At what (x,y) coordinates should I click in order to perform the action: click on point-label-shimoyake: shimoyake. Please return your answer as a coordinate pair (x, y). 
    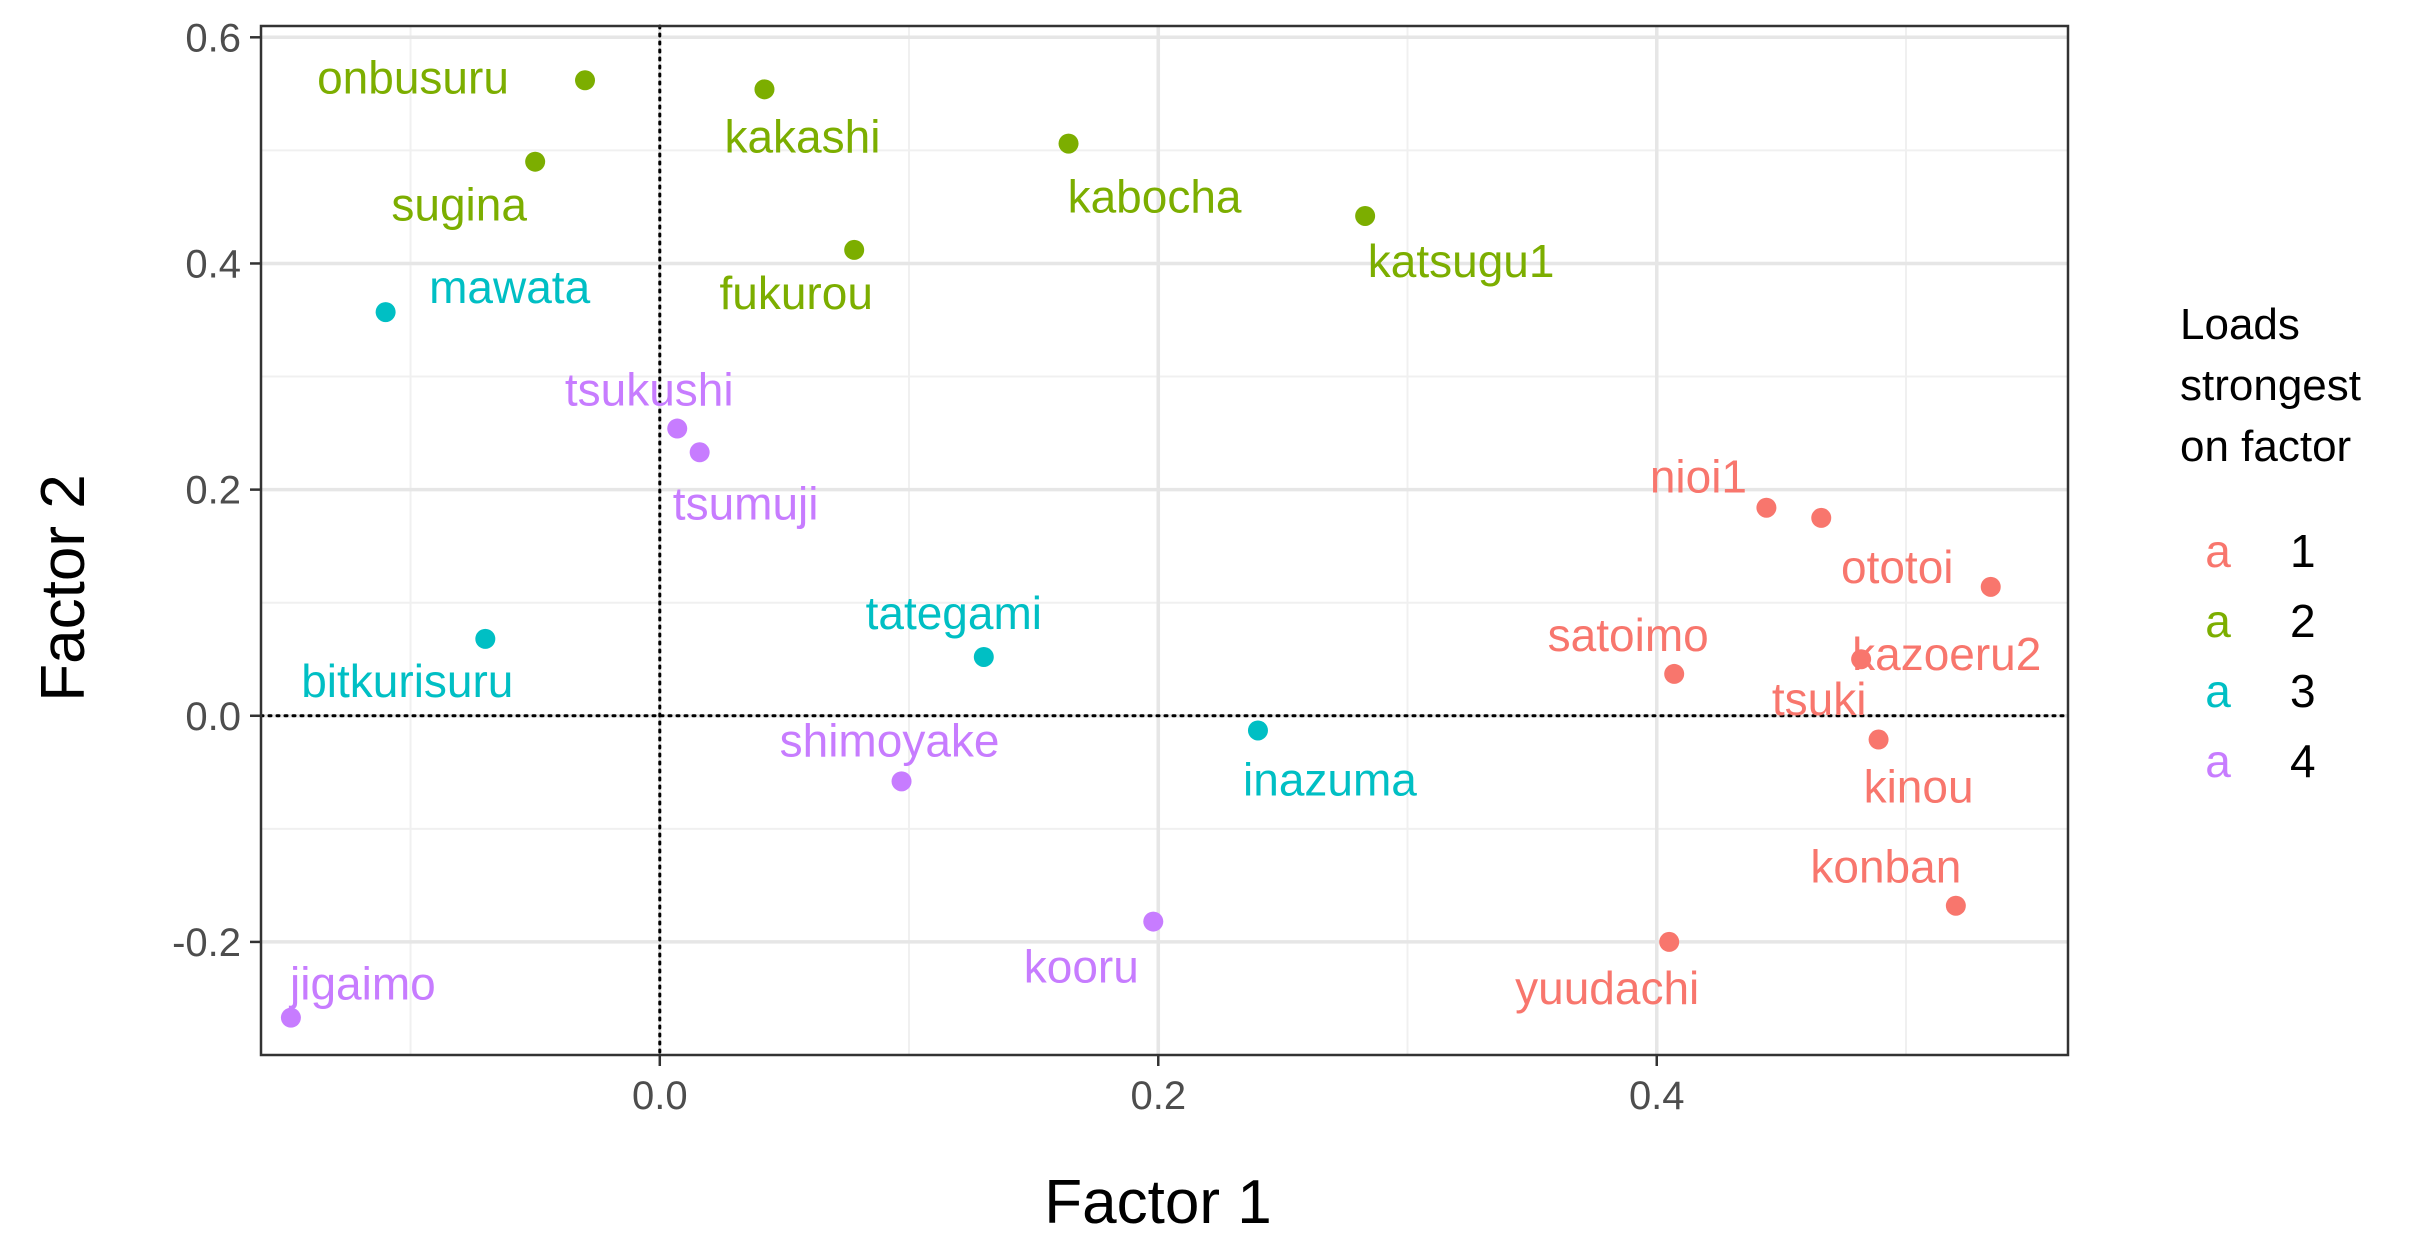
    Looking at the image, I should click on (890, 740).